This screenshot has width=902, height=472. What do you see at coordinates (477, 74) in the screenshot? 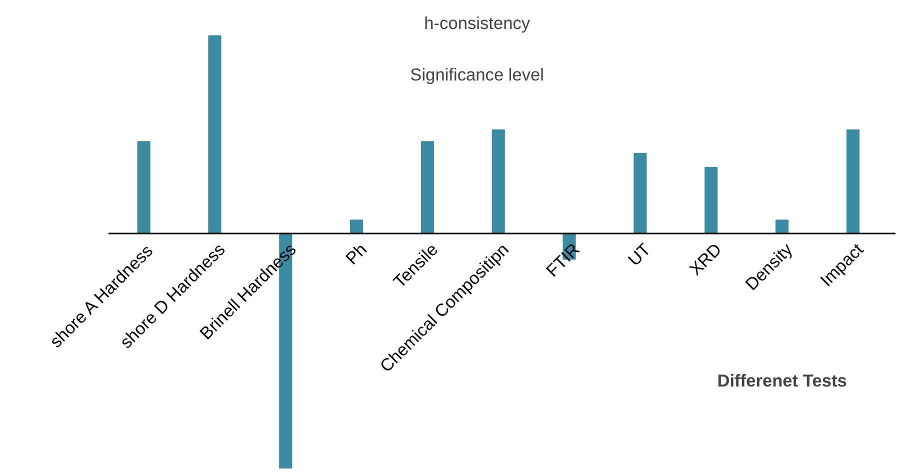
I see `annotation: Significance level` at bounding box center [477, 74].